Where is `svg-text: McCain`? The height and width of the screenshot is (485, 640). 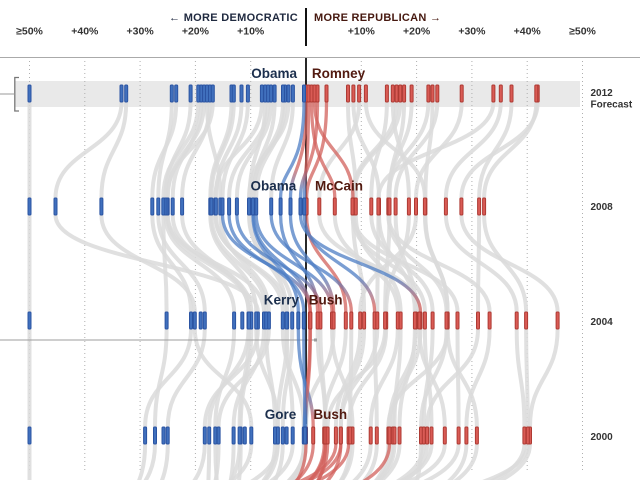 svg-text: McCain is located at coordinates (339, 186).